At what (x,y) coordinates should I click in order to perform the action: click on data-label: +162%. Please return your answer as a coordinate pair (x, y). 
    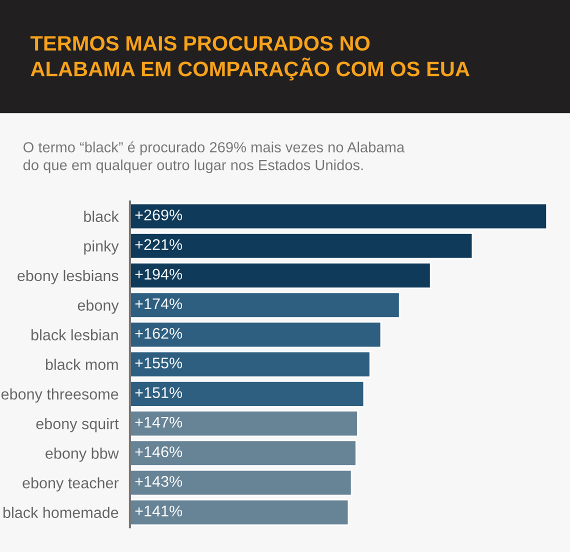
    Looking at the image, I should click on (158, 333).